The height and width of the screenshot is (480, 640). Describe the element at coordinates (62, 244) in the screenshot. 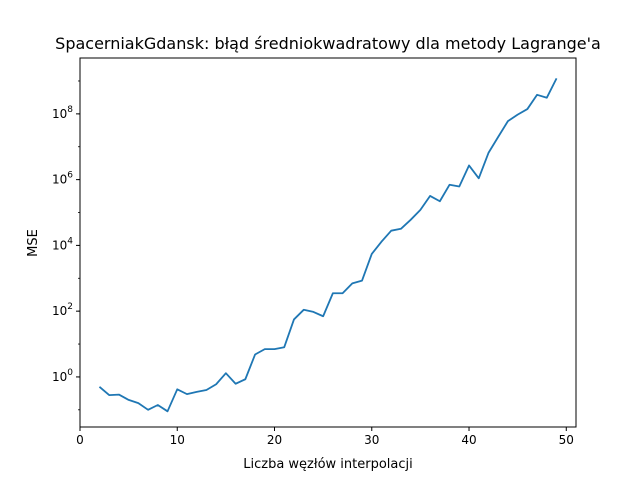

I see `y-tick-label: 10⁴` at that location.